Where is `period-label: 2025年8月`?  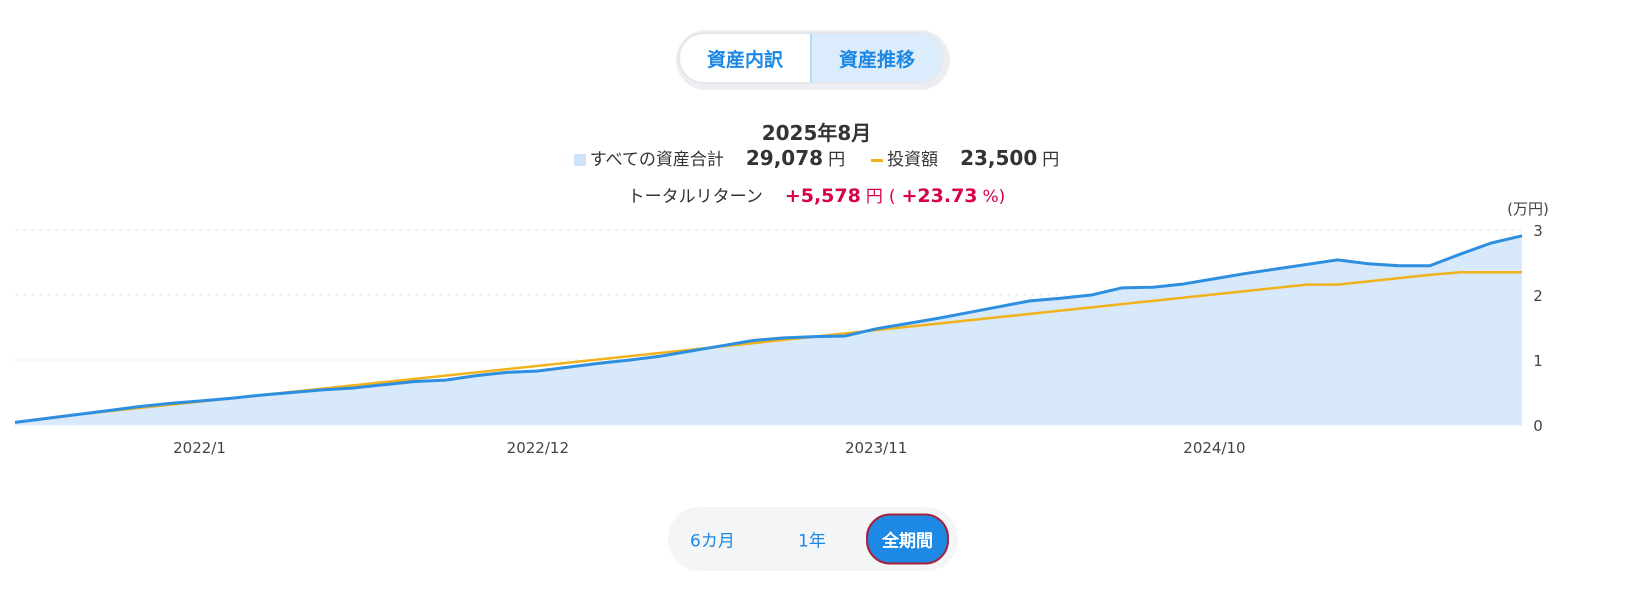 period-label: 2025年8月 is located at coordinates (816, 133).